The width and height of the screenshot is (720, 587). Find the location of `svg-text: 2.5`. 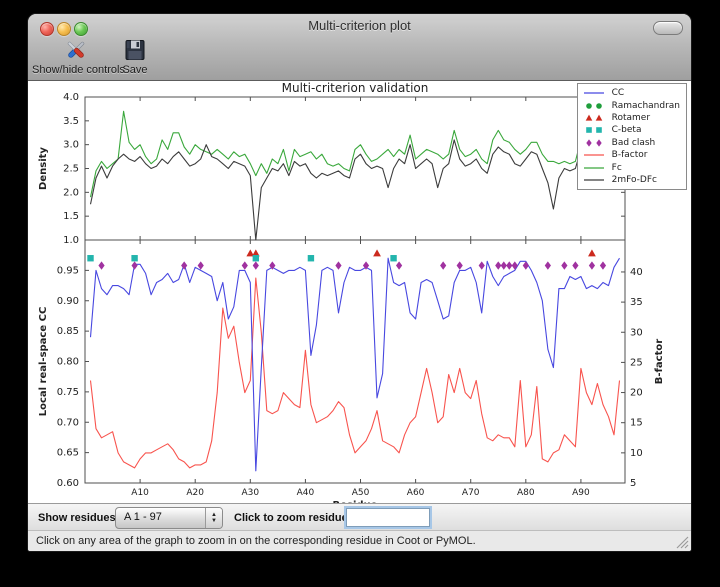

svg-text: 2.5 is located at coordinates (71, 169).